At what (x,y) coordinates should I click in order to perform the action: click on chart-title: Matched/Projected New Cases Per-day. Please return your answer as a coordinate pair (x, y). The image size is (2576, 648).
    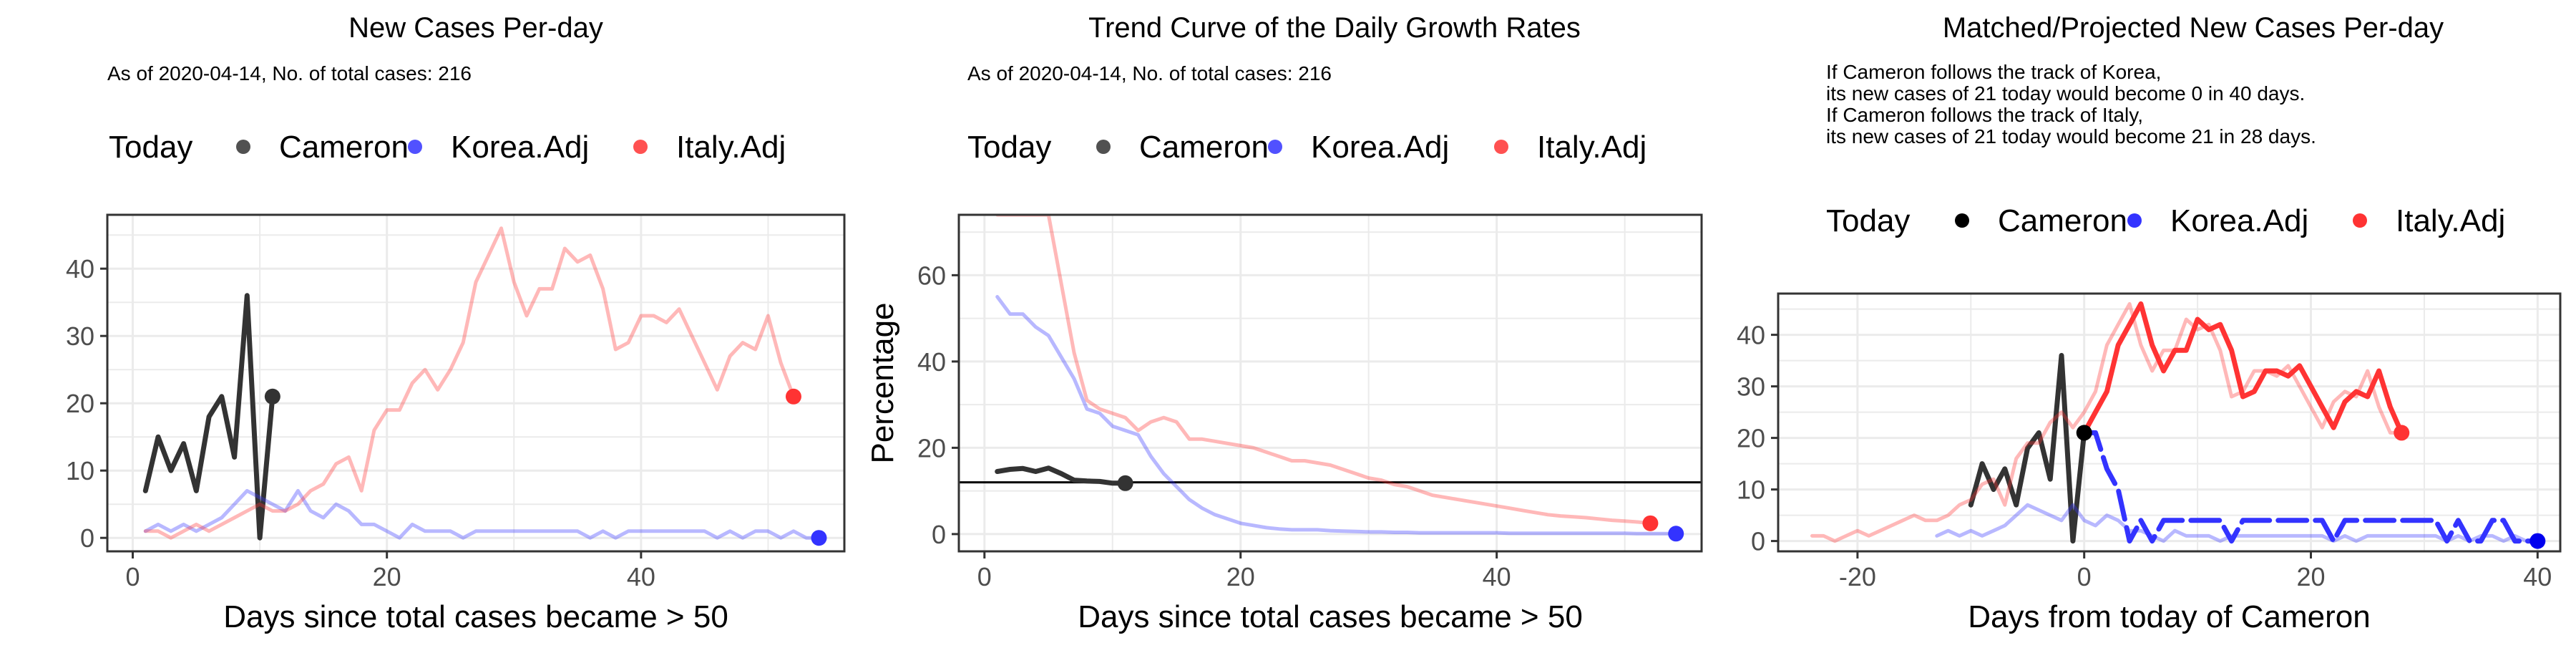
    Looking at the image, I should click on (2193, 28).